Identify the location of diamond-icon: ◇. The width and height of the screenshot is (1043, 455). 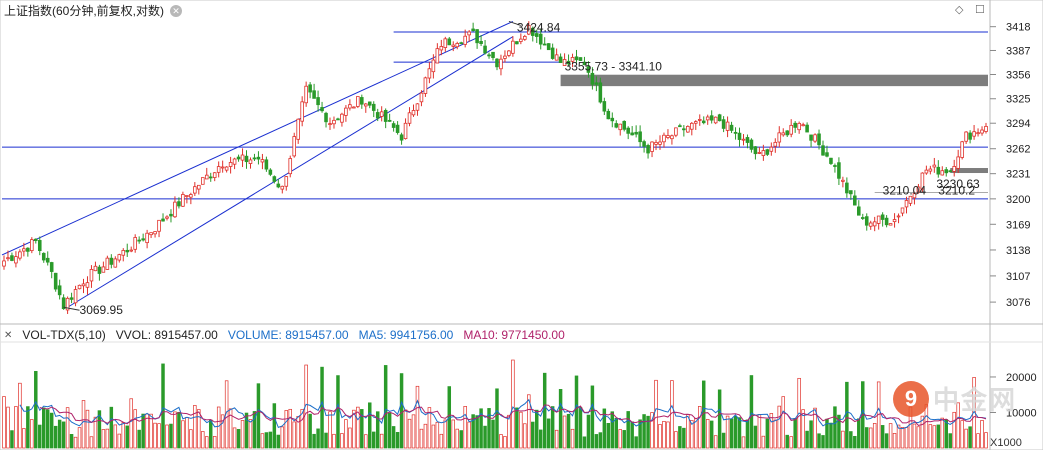
(959, 10).